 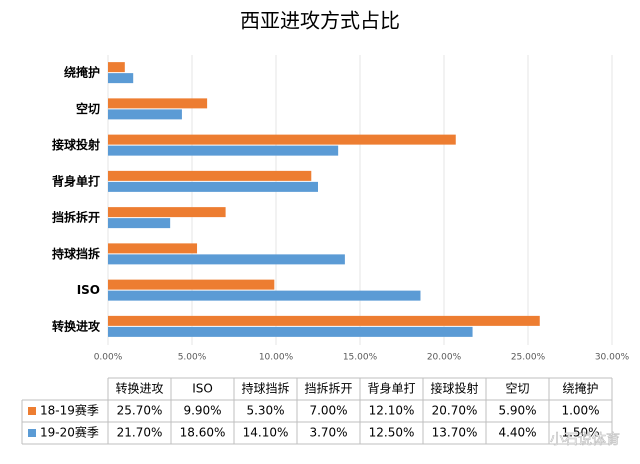 What do you see at coordinates (454, 388) in the screenshot?
I see `table-header: 接球投射` at bounding box center [454, 388].